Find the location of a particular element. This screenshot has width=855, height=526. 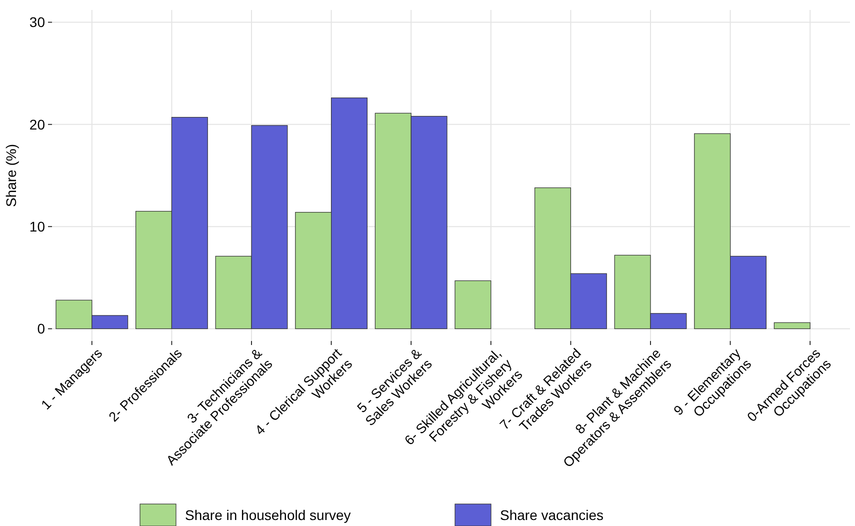

y-tick-label: 0 is located at coordinates (41, 328).